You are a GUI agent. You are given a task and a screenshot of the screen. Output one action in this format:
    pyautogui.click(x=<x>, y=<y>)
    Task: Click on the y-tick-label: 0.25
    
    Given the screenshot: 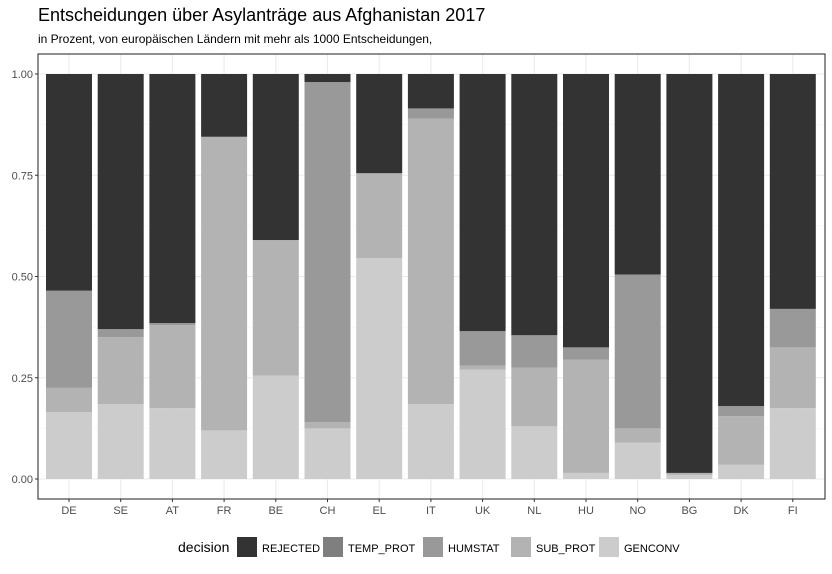 What is the action you would take?
    pyautogui.click(x=22, y=379)
    